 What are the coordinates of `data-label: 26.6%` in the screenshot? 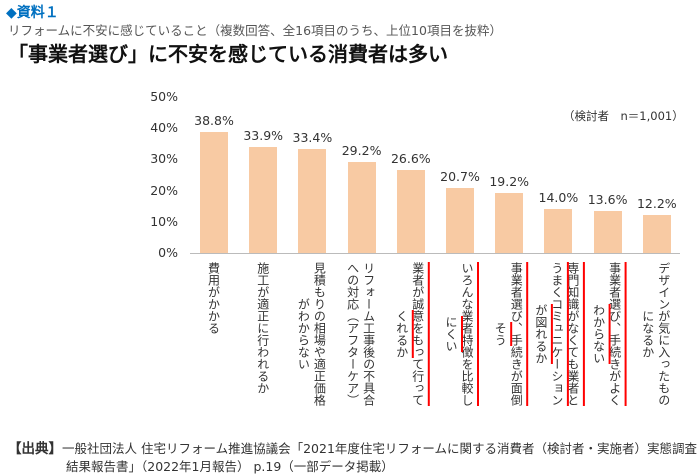 It's located at (410, 158).